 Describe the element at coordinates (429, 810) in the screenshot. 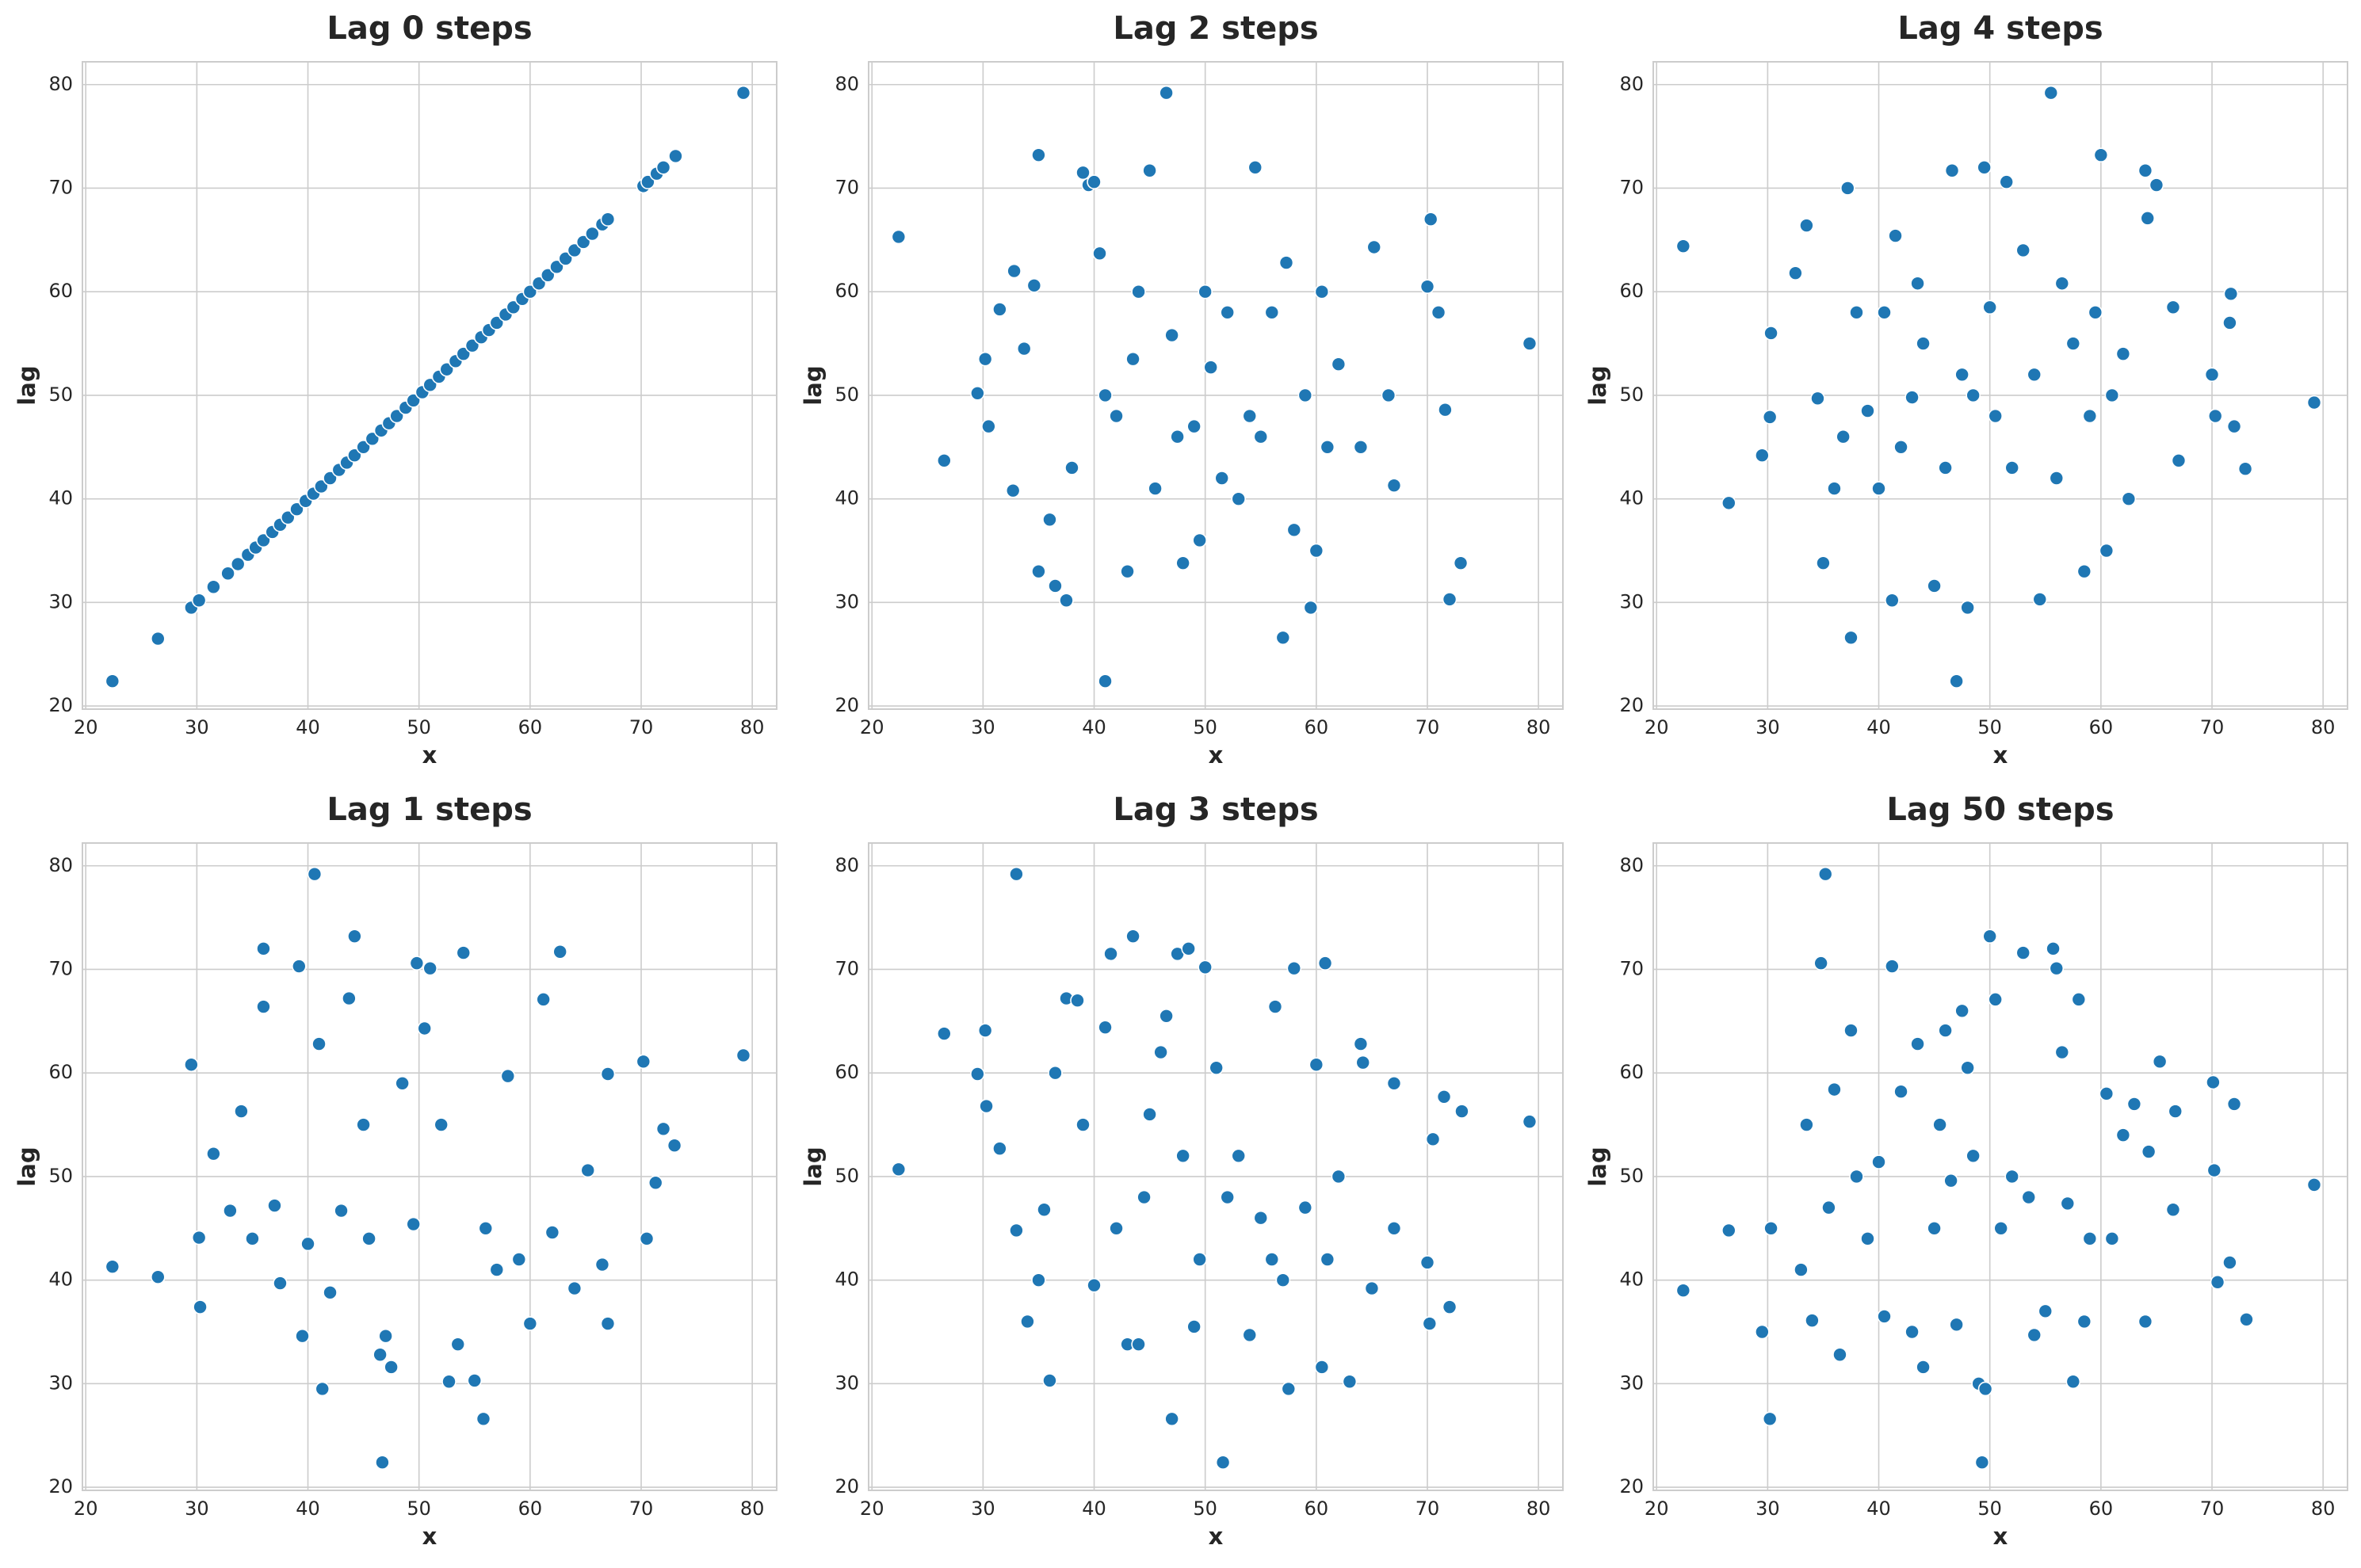

I see `chart-title: Lag 1 steps` at that location.